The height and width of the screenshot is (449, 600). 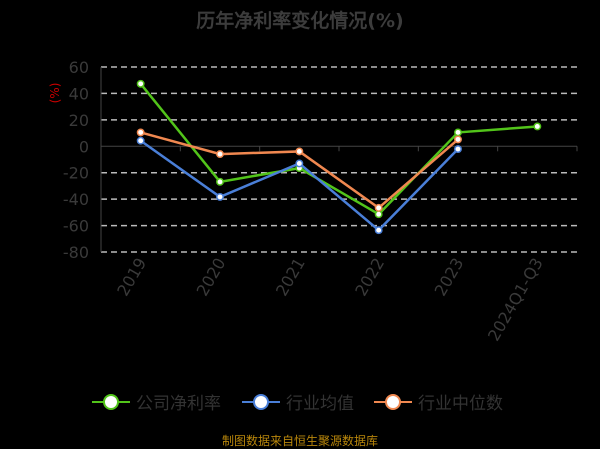 What do you see at coordinates (300, 21) in the screenshot?
I see `chart-title: 历年净利率变化情况(%)` at bounding box center [300, 21].